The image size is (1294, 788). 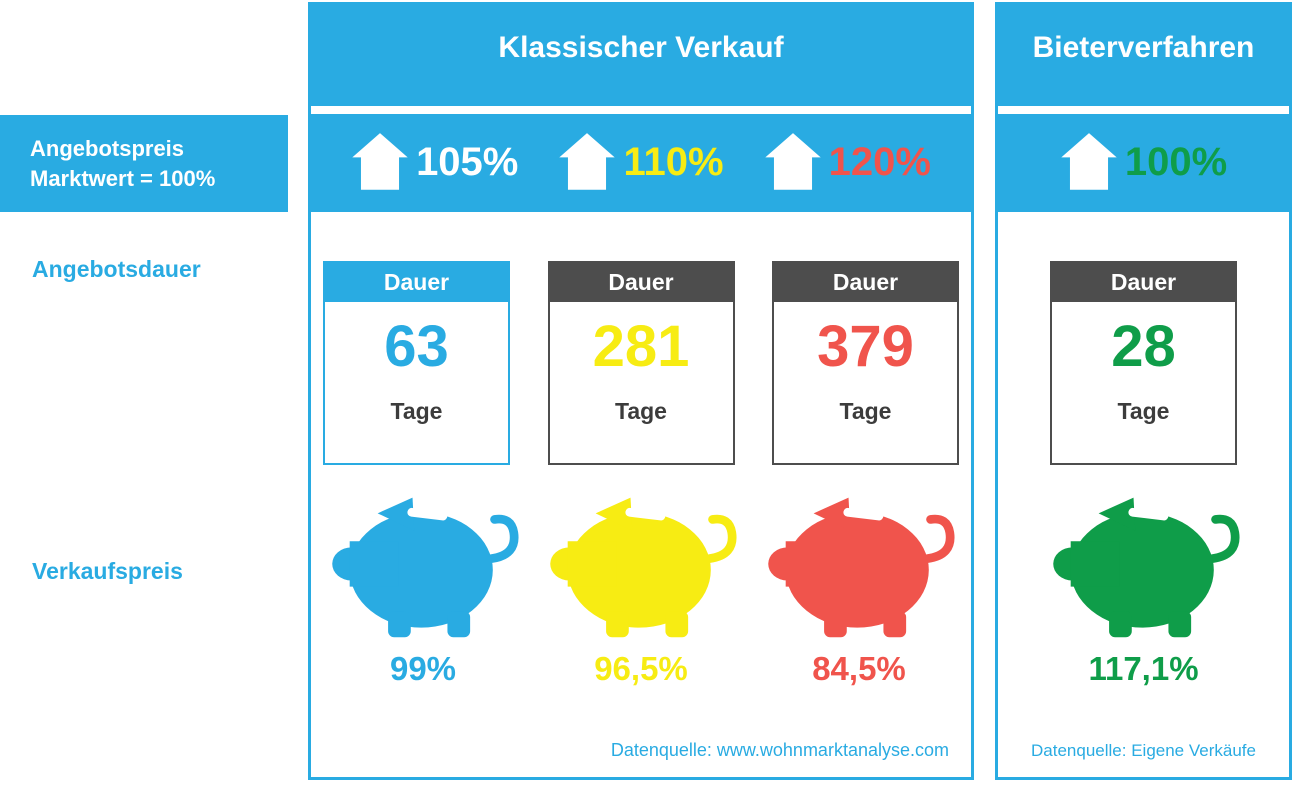 I want to click on offer-price-row: 105% 110% 120%, so click(x=641, y=162).